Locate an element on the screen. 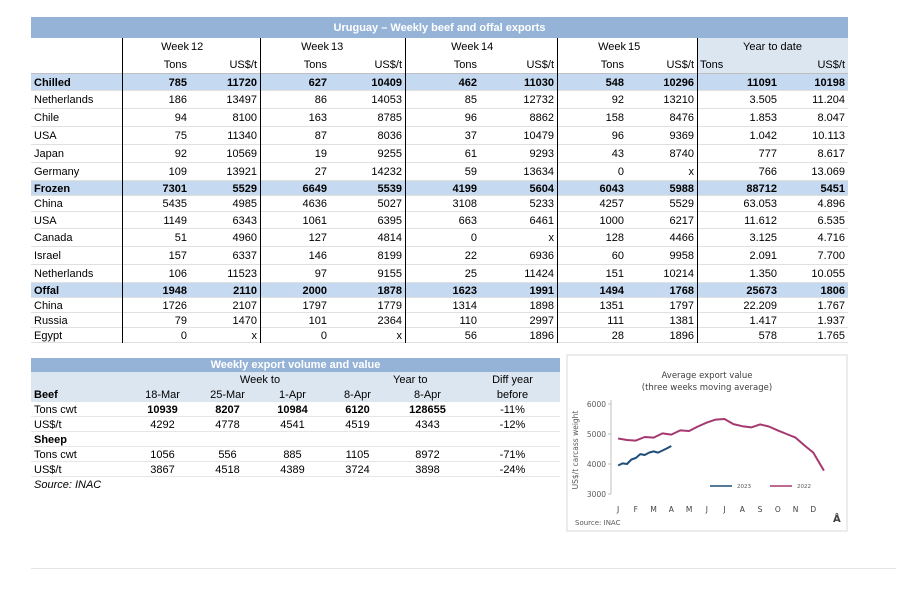 The height and width of the screenshot is (589, 903). table-cell: -12% is located at coordinates (512, 424).